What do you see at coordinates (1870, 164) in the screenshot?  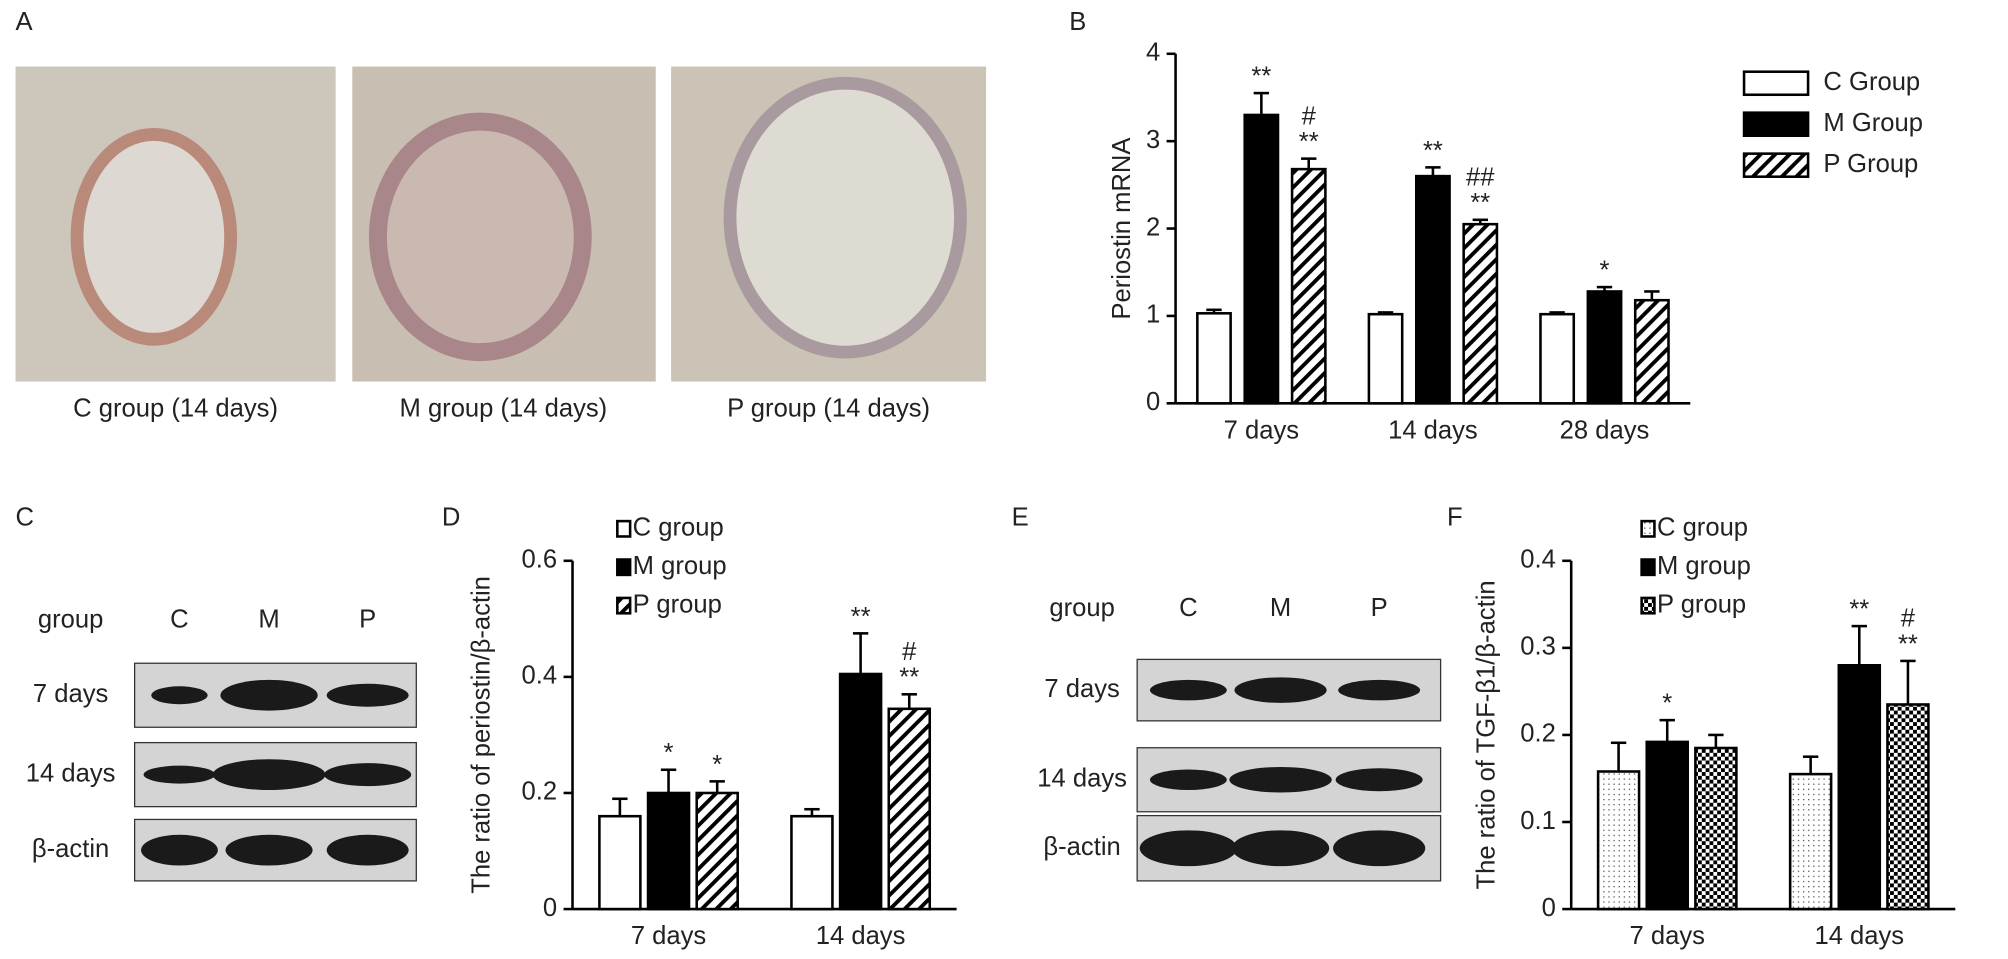 I see `legend-label: P Group` at bounding box center [1870, 164].